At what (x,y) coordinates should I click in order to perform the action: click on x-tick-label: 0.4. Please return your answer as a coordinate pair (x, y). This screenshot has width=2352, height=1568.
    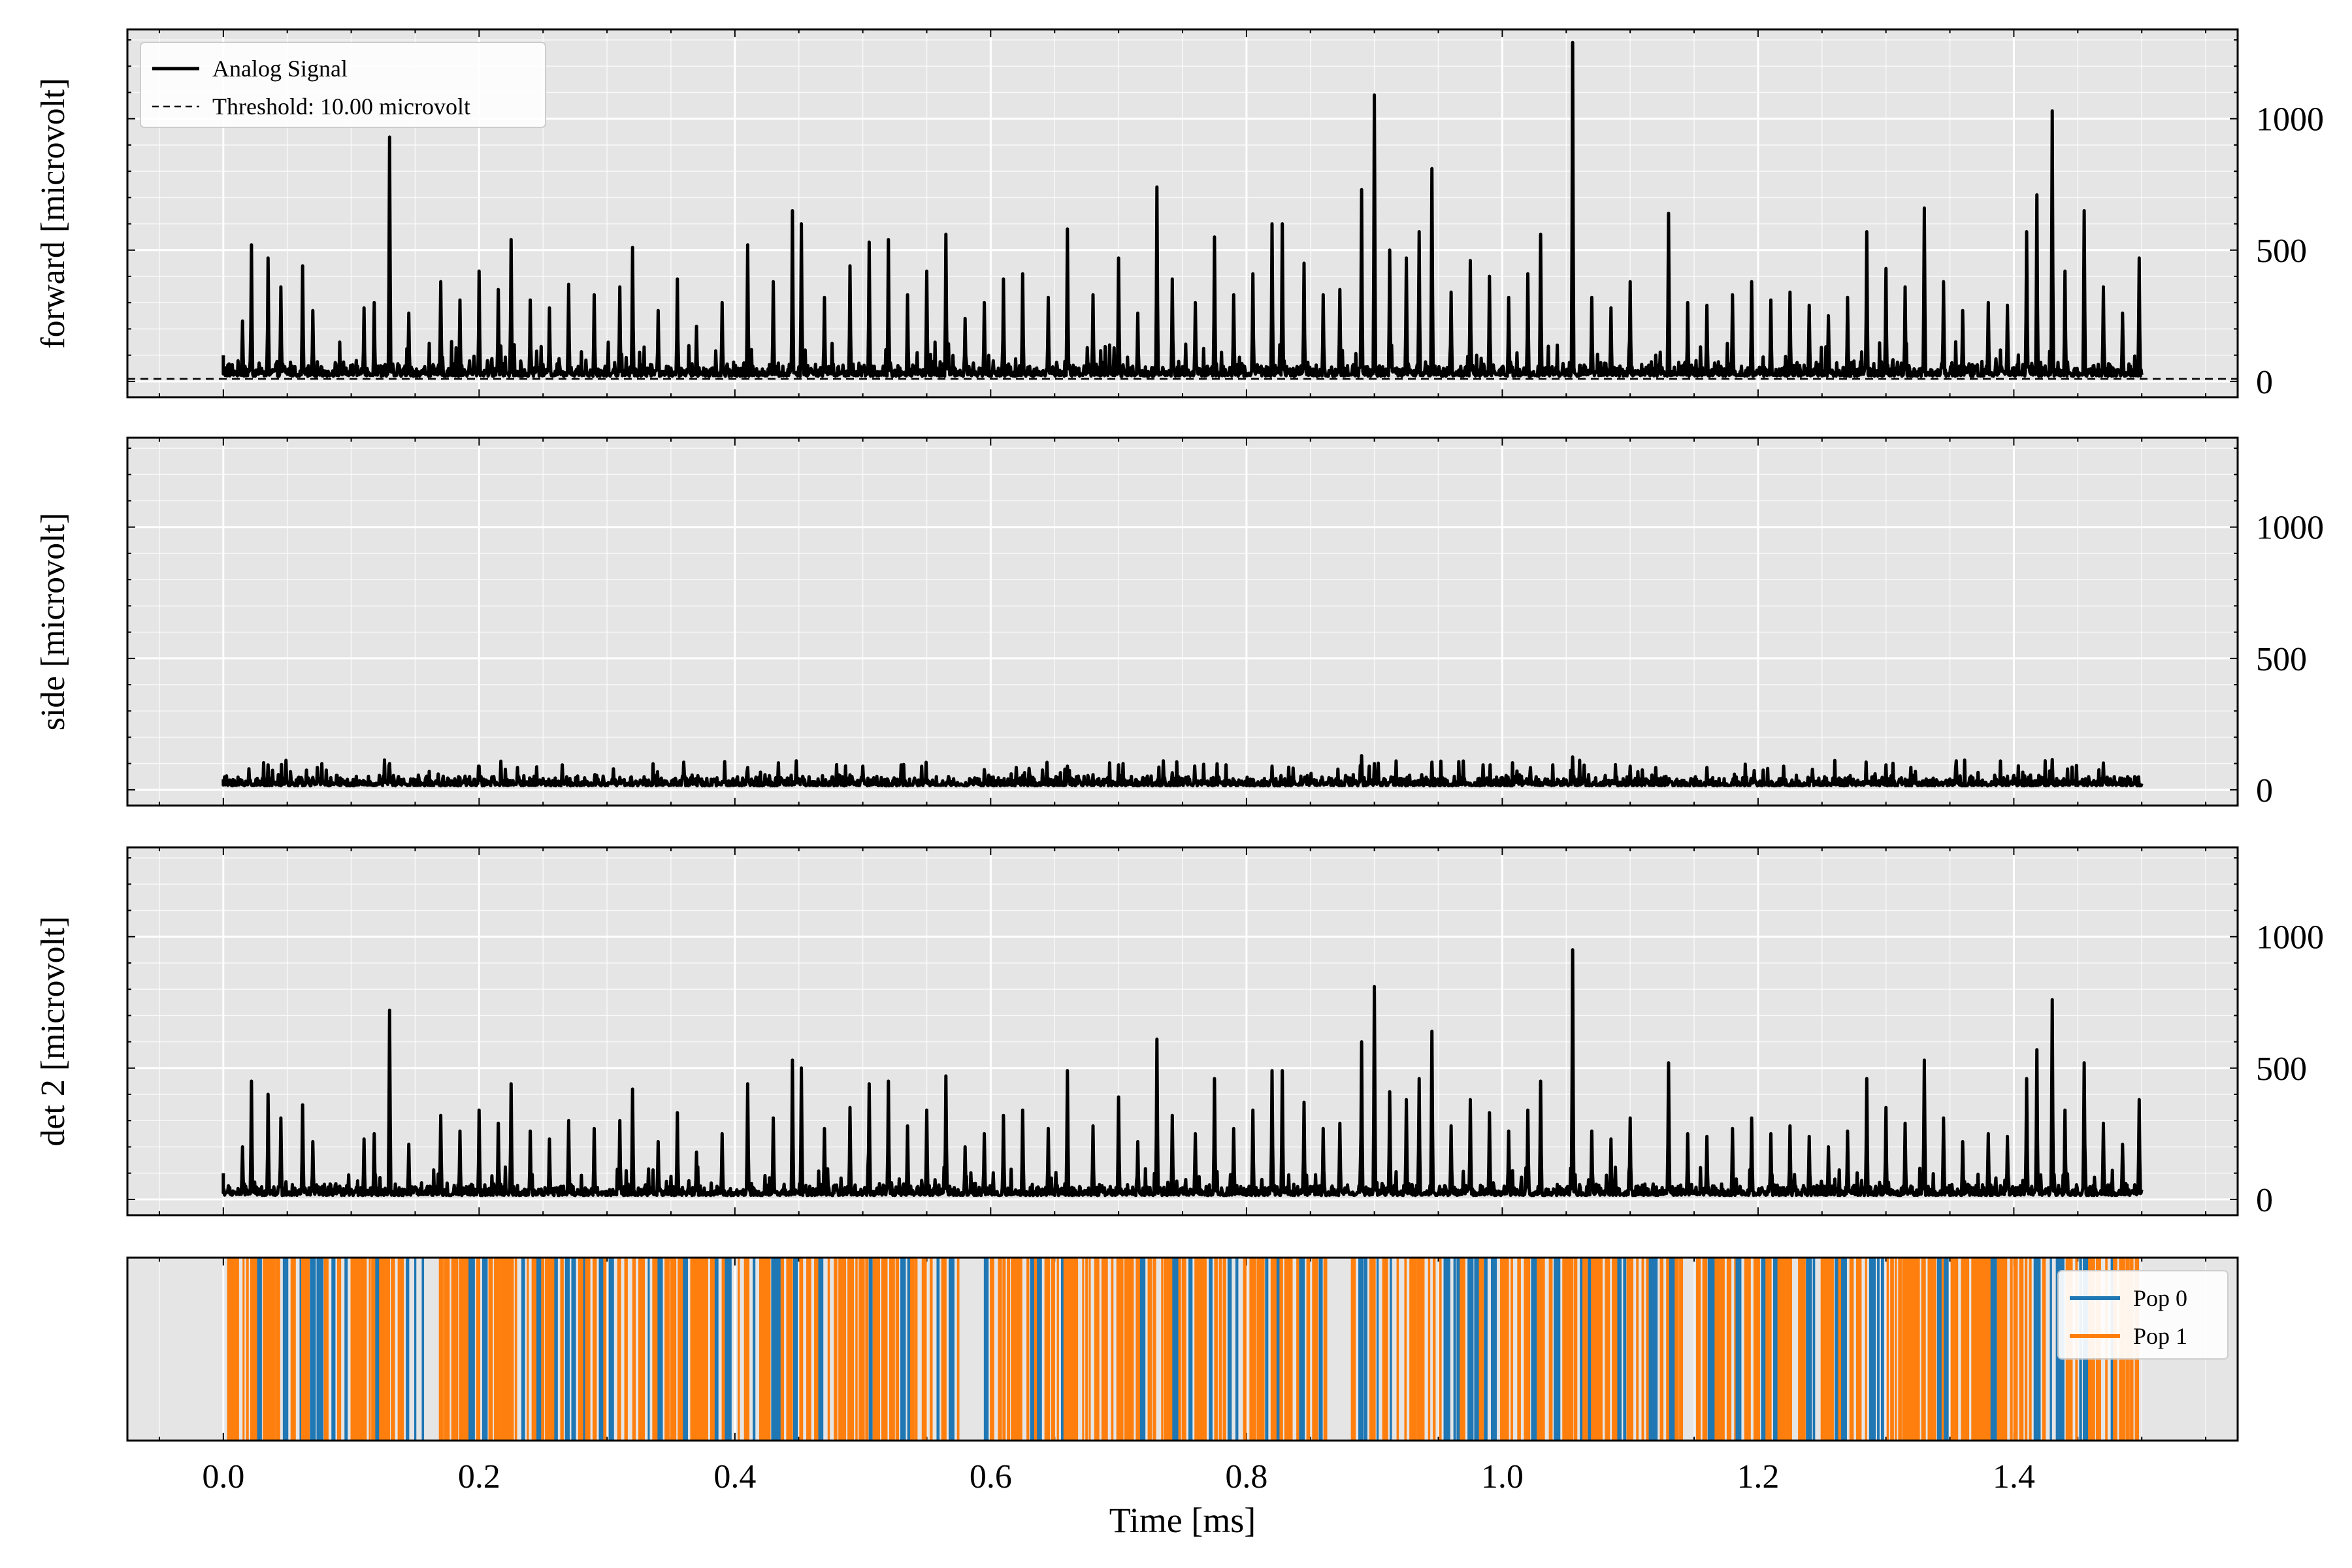
    Looking at the image, I should click on (734, 1476).